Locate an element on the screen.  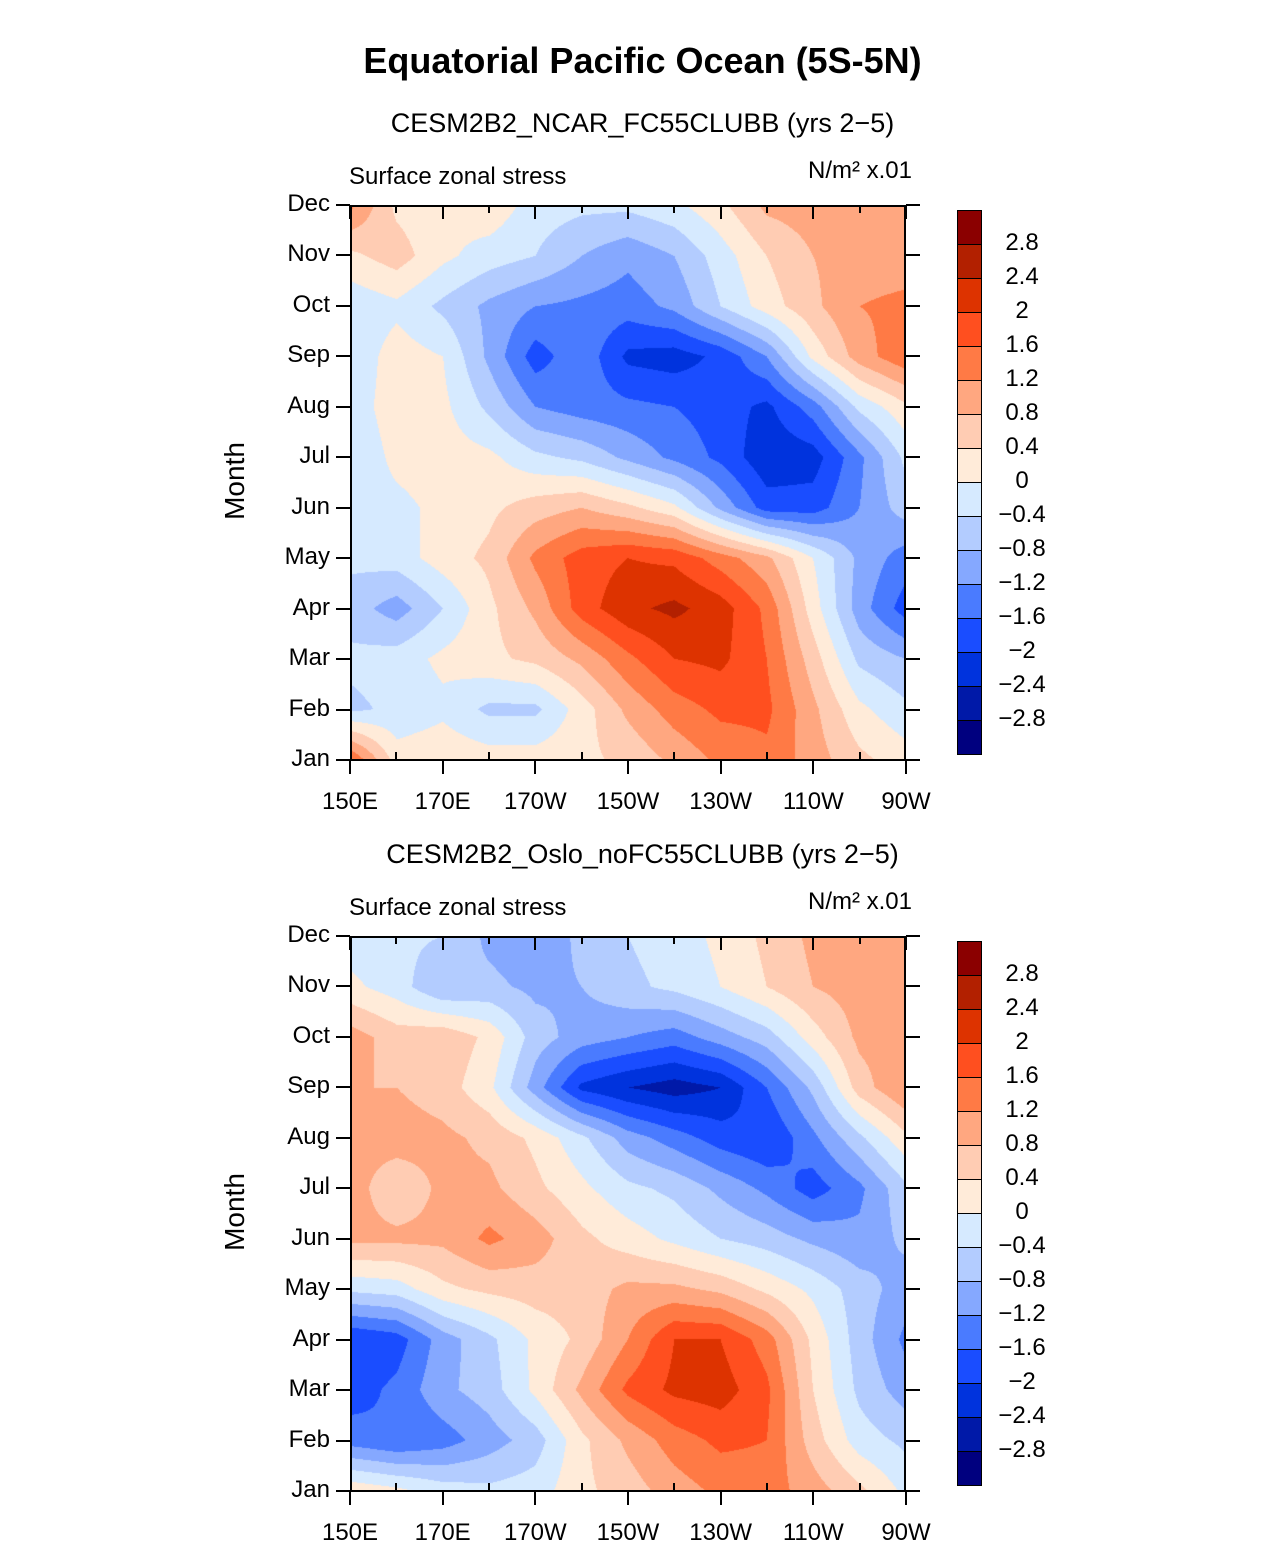
y-tick-label: Oct is located at coordinates (311, 304).